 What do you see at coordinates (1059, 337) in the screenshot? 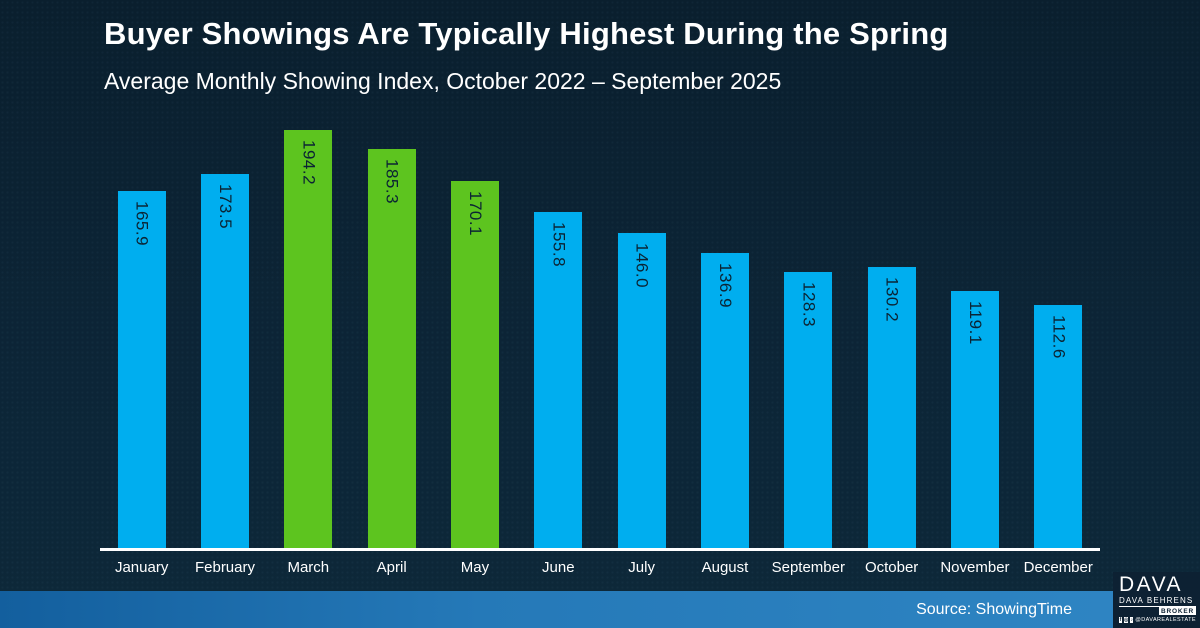
I see `bar-value-december: 112.6` at bounding box center [1059, 337].